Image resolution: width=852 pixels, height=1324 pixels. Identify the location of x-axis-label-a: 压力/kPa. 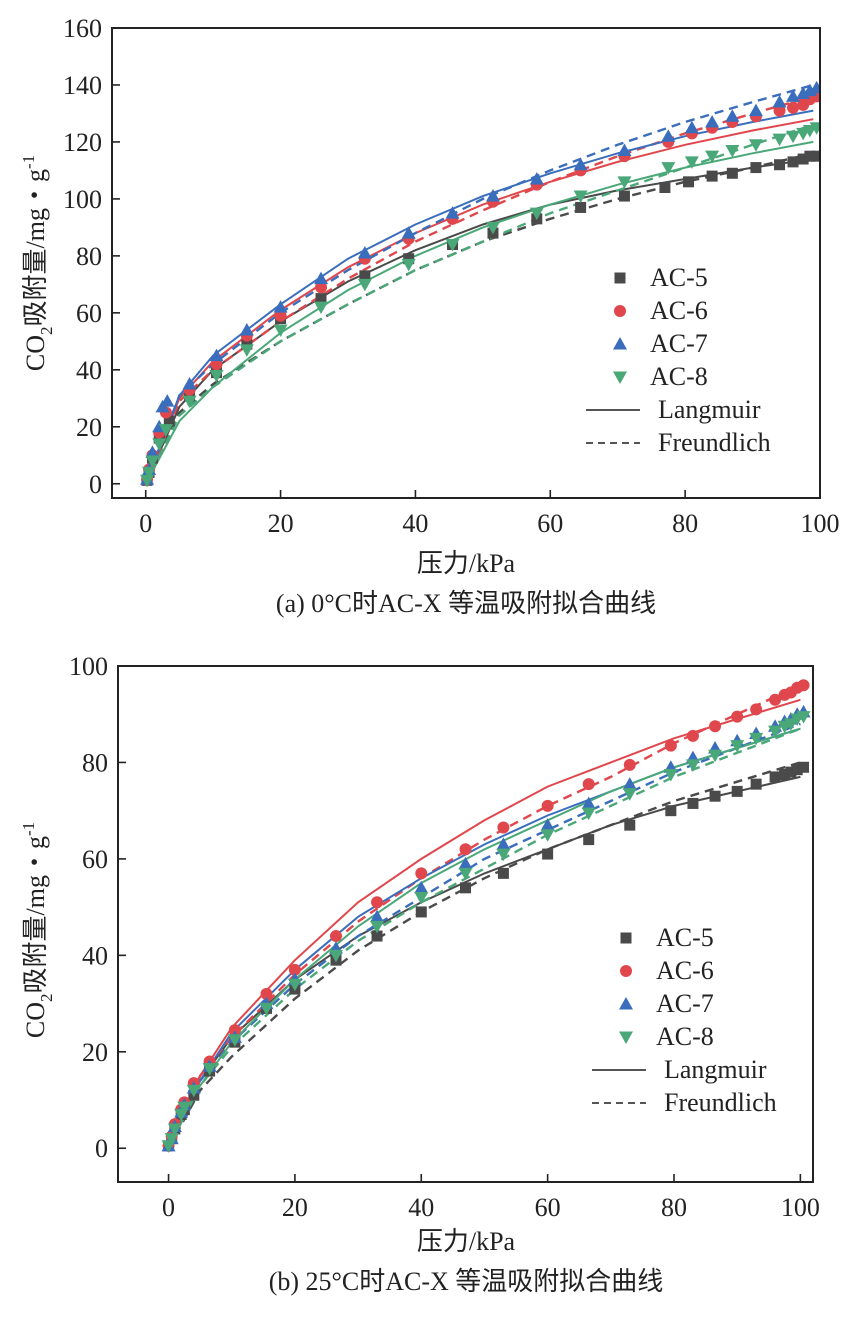
(466, 563).